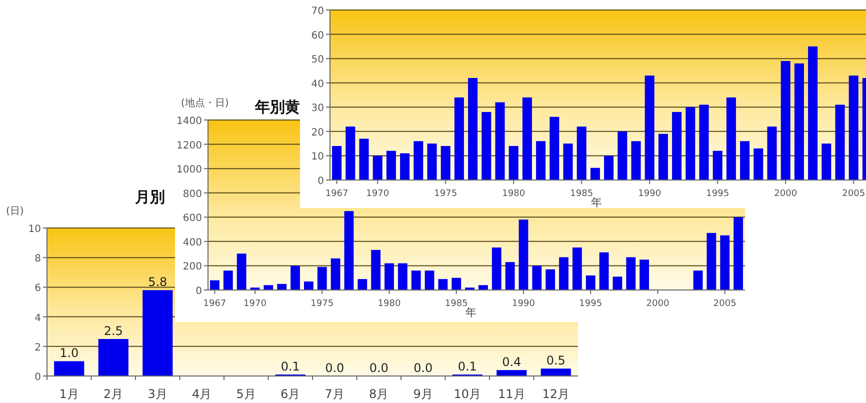  What do you see at coordinates (246, 394) in the screenshot?
I see `x-tick-label: 5月` at bounding box center [246, 394].